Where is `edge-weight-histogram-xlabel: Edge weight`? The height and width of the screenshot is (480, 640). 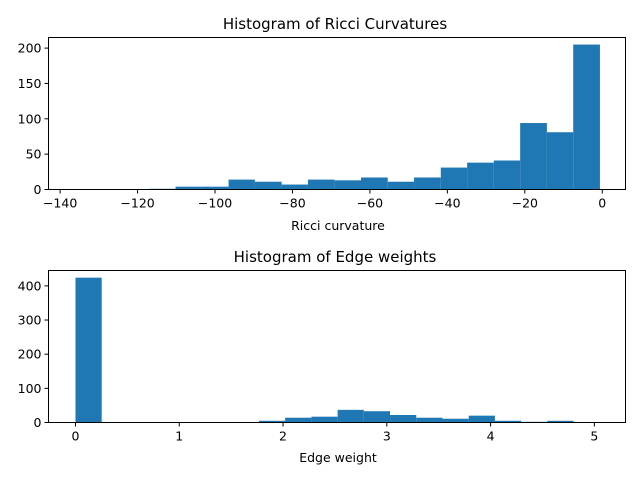 edge-weight-histogram-xlabel: Edge weight is located at coordinates (338, 457).